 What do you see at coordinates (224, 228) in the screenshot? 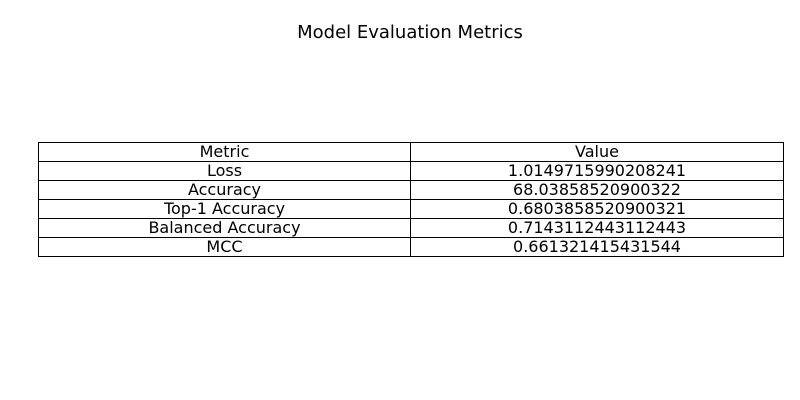
I see `metric-cell: Balanced Accuracy` at bounding box center [224, 228].